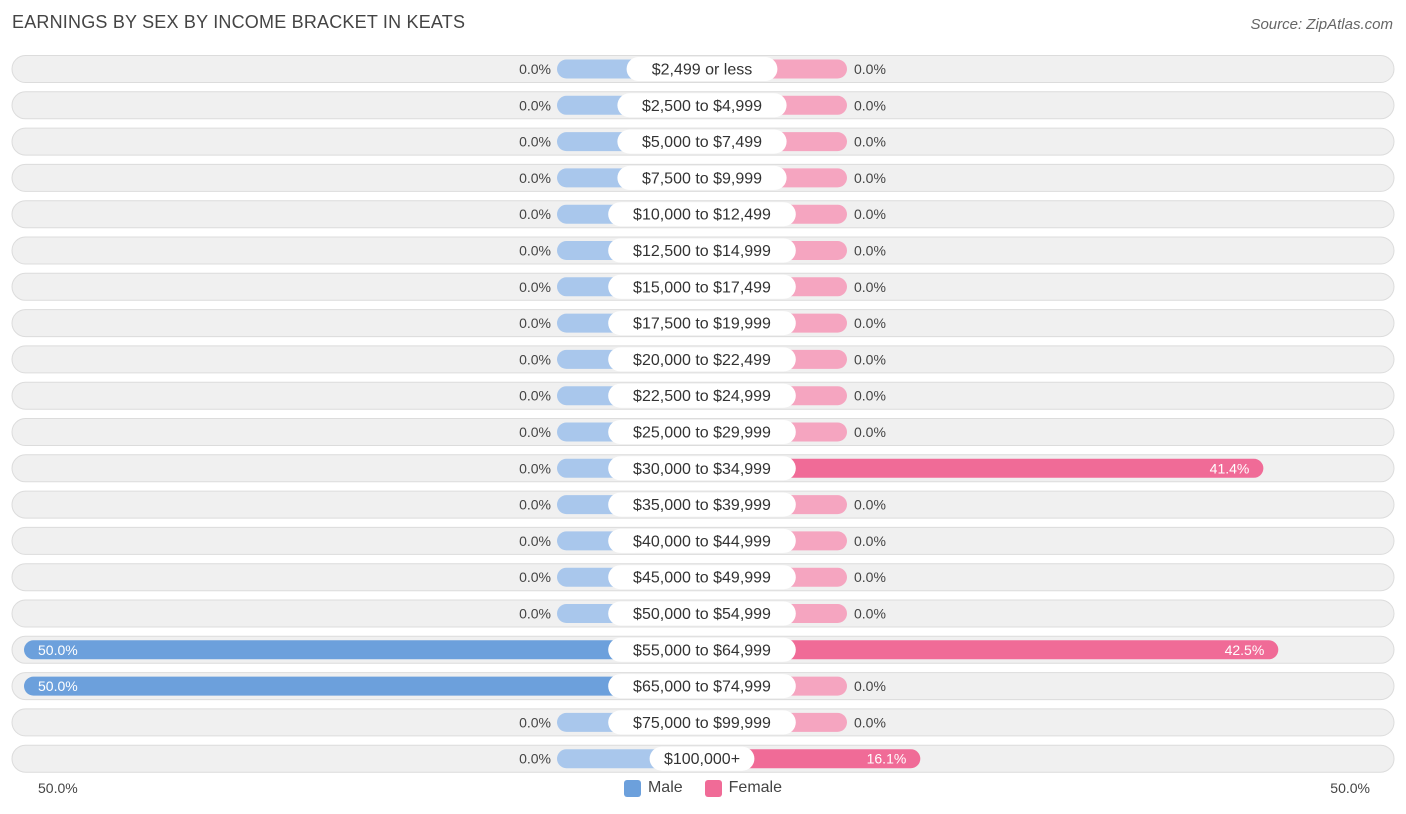  What do you see at coordinates (665, 787) in the screenshot?
I see `legend-label-male: Male` at bounding box center [665, 787].